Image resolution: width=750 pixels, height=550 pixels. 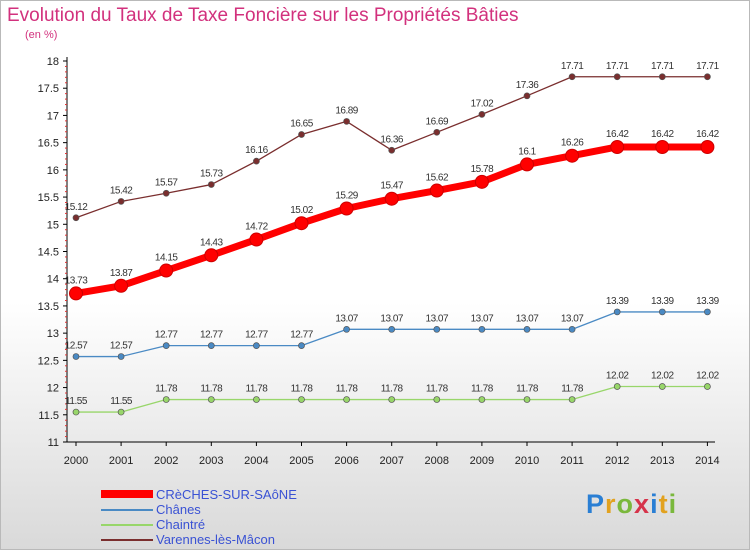 What do you see at coordinates (226, 494) in the screenshot?
I see `legend-label-creches: CRèCHES-SUR-SAôNE` at bounding box center [226, 494].